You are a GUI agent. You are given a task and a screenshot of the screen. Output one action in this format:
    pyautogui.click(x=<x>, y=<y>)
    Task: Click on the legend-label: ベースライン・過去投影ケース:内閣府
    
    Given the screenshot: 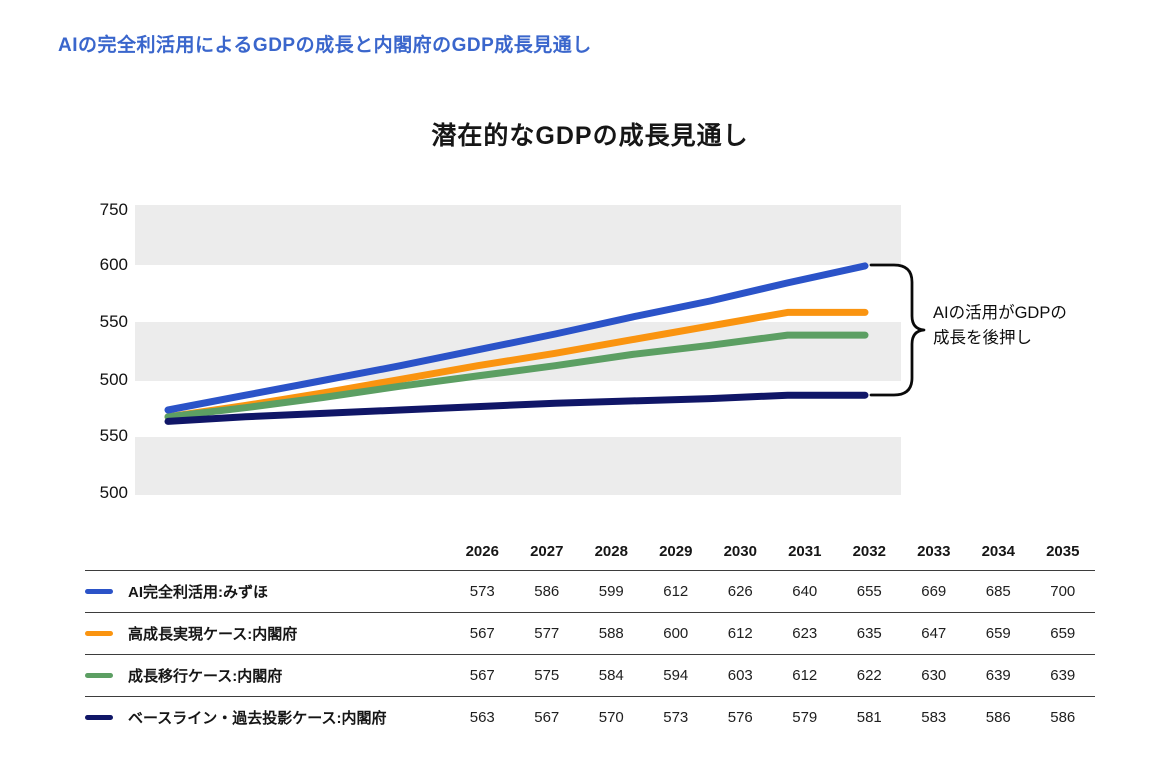 What is the action you would take?
    pyautogui.click(x=257, y=718)
    